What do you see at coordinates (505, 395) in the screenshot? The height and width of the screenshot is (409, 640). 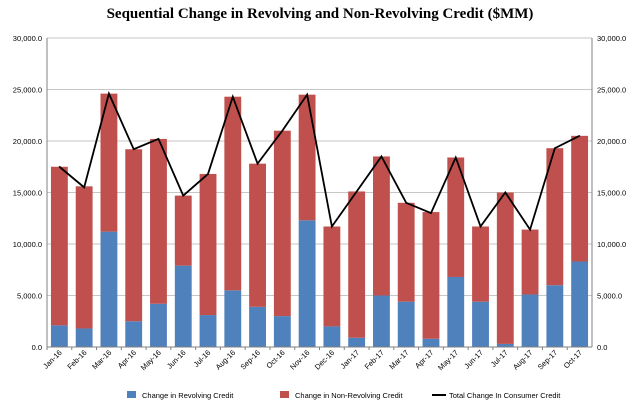 I see `legend-label: Total Change In Consumer Credit` at bounding box center [505, 395].